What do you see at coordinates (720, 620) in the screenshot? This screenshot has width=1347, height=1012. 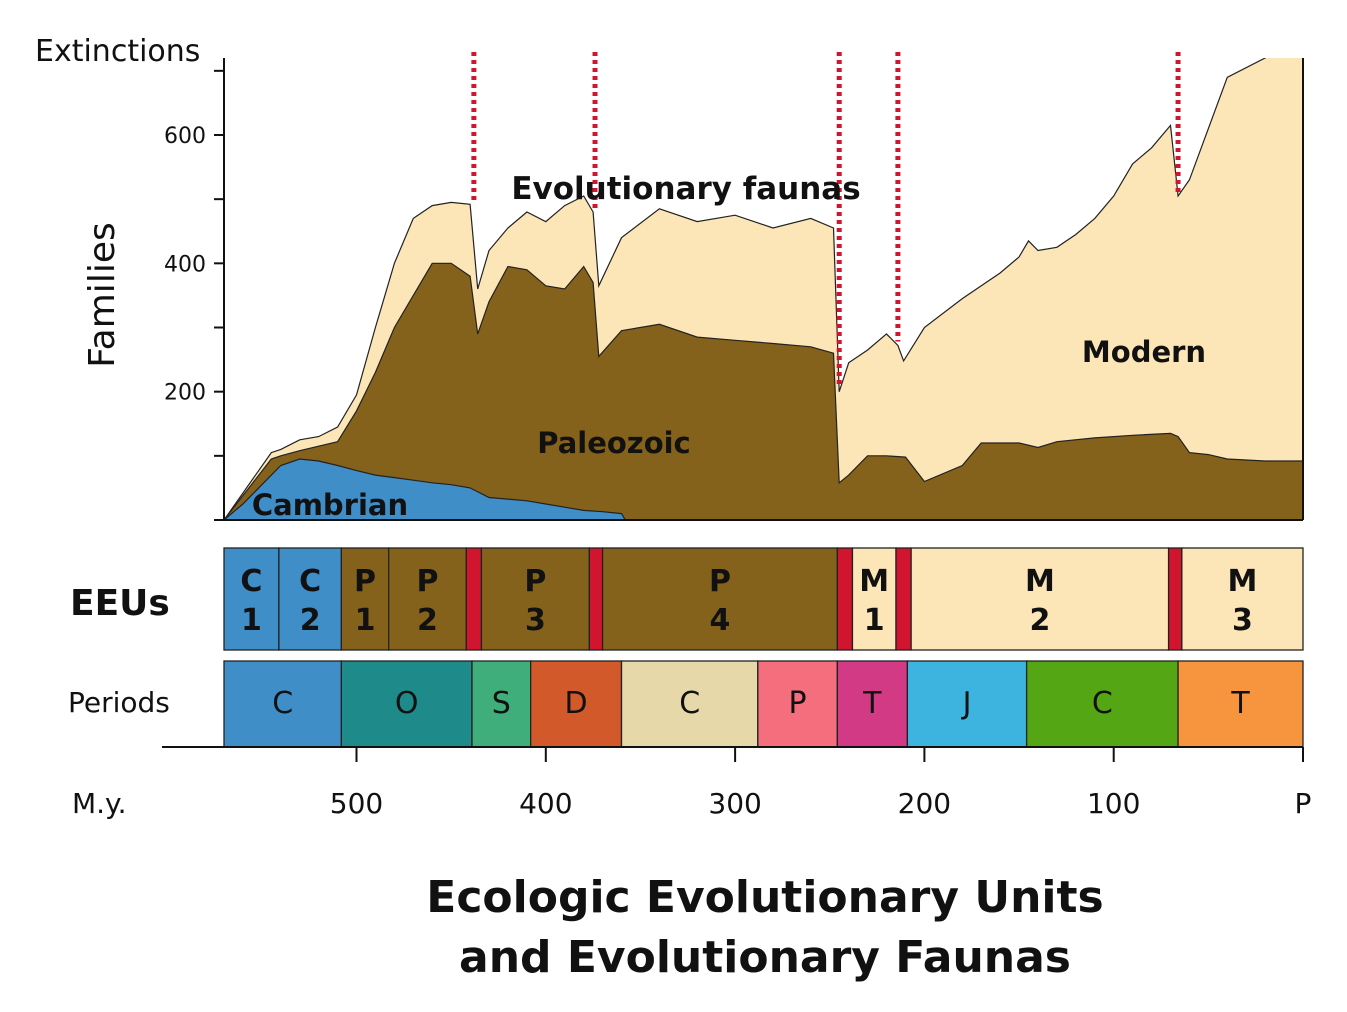 I see `eeu-number: 4` at bounding box center [720, 620].